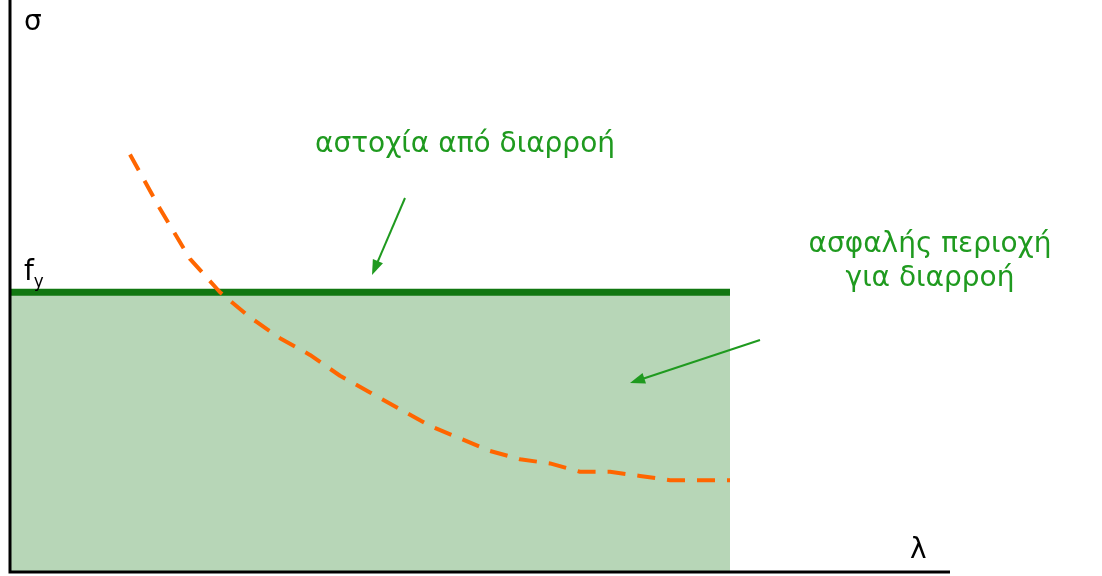 The width and height of the screenshot is (1102, 576). What do you see at coordinates (33, 20) in the screenshot?
I see `y-axis-title: σ` at bounding box center [33, 20].